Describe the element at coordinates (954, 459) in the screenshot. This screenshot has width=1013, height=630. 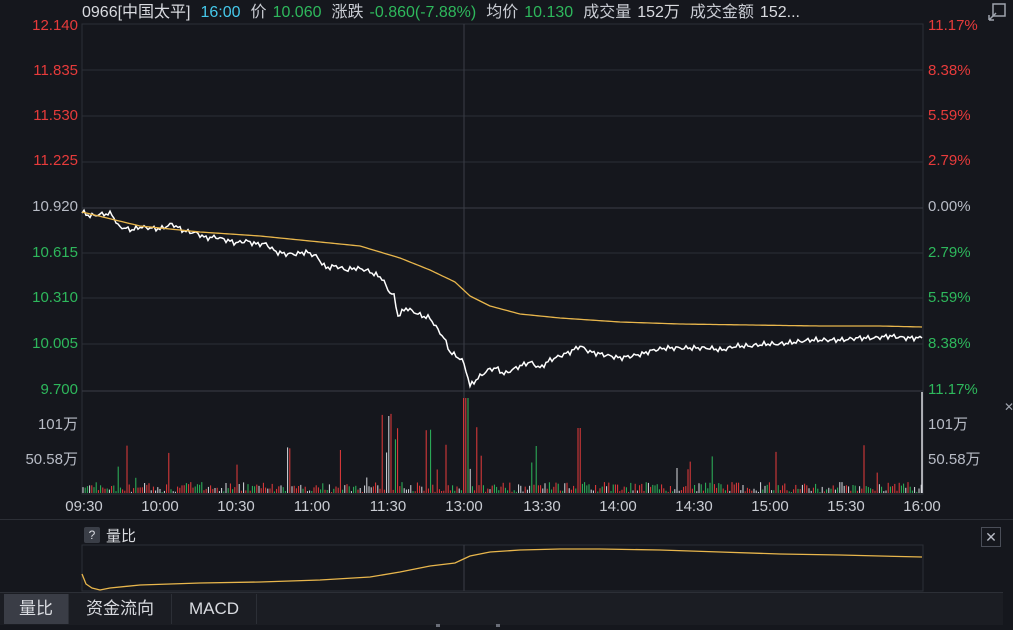
I see `volume-axis-right-mid: 50.58万` at that location.